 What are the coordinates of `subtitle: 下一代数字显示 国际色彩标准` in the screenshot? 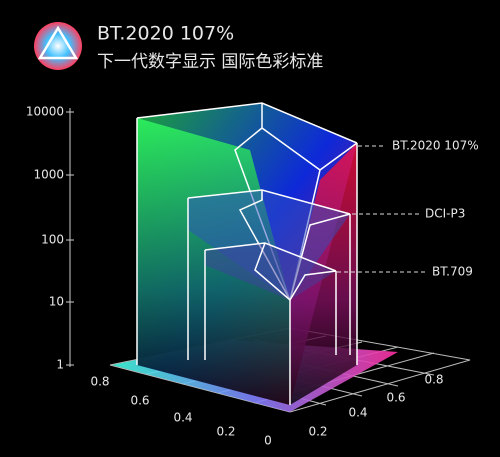 It's located at (210, 62).